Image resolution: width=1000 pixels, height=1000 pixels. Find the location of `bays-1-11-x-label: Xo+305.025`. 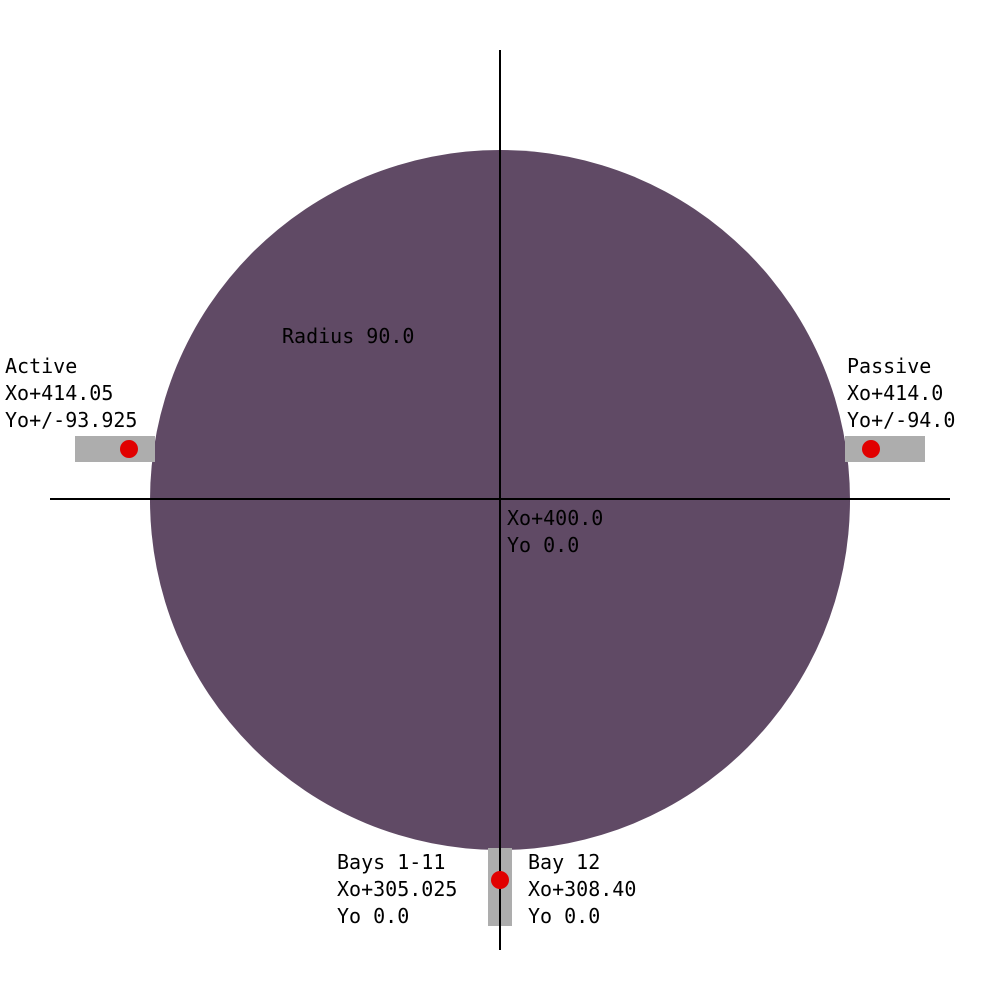

bays-1-11-x-label: Xo+305.025 is located at coordinates (397, 889).